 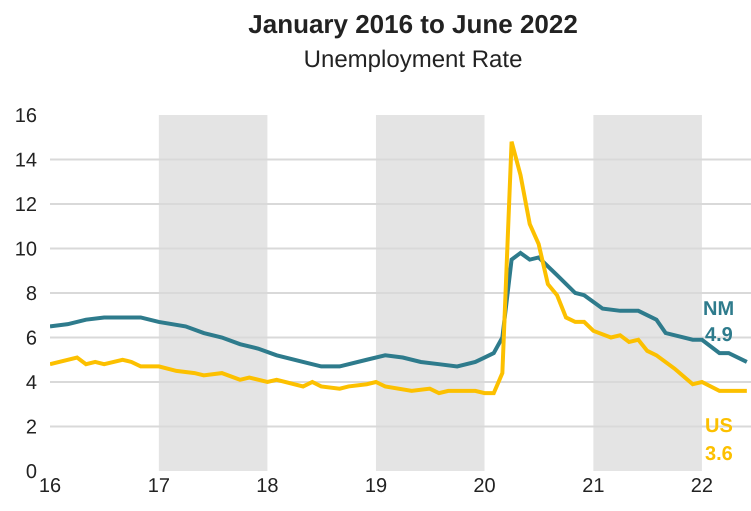 I want to click on y-tick-label: 2, so click(x=31, y=427).